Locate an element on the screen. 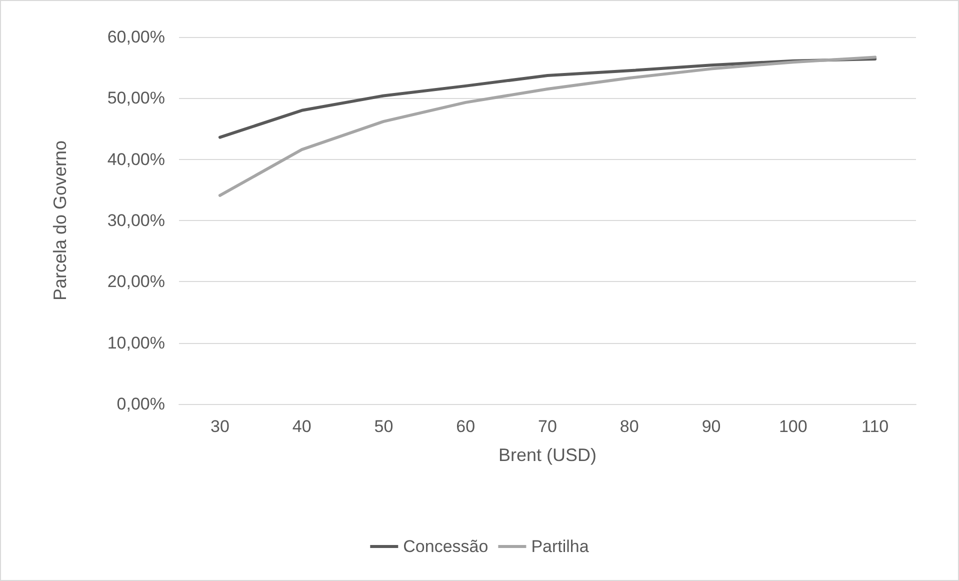  y-tick-label: 30,00% is located at coordinates (136, 220).